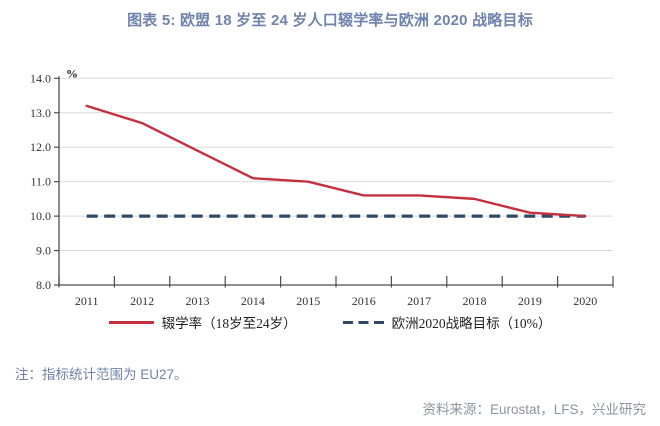  Describe the element at coordinates (530, 301) in the screenshot. I see `x-tick-label: 2019` at that location.